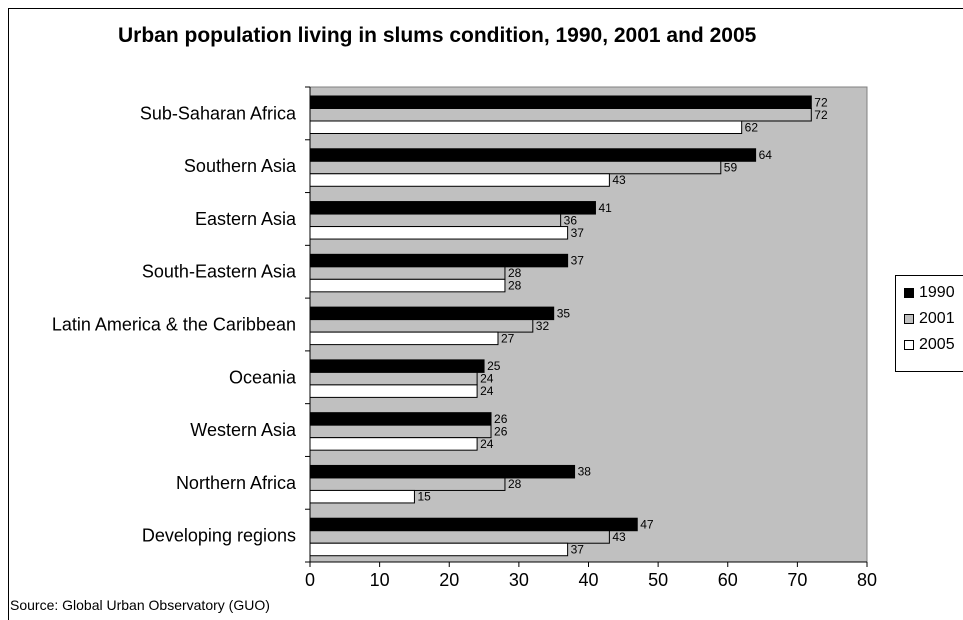 This screenshot has width=963, height=620. What do you see at coordinates (867, 580) in the screenshot?
I see `x-tick-label-8: 80` at bounding box center [867, 580].